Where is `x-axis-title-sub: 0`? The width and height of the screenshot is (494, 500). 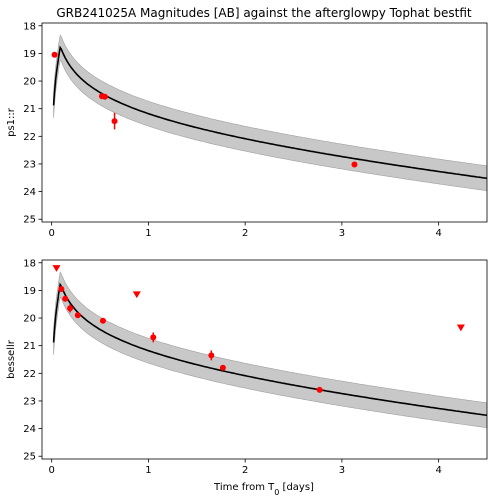 x-axis-title-sub: 0 is located at coordinates (276, 492).